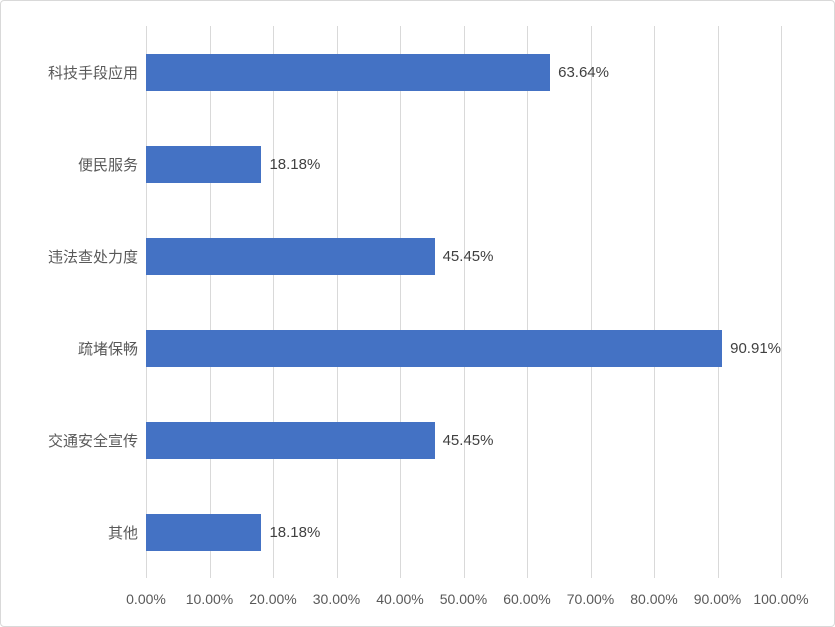 The image size is (835, 627). Describe the element at coordinates (336, 599) in the screenshot. I see `x-tick-label: 30.00%` at that location.